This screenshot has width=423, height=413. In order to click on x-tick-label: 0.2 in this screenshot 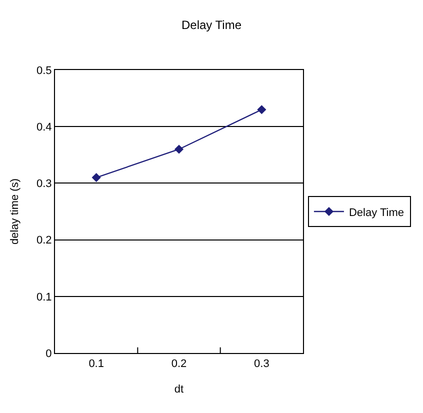, I will do `click(179, 364)`.